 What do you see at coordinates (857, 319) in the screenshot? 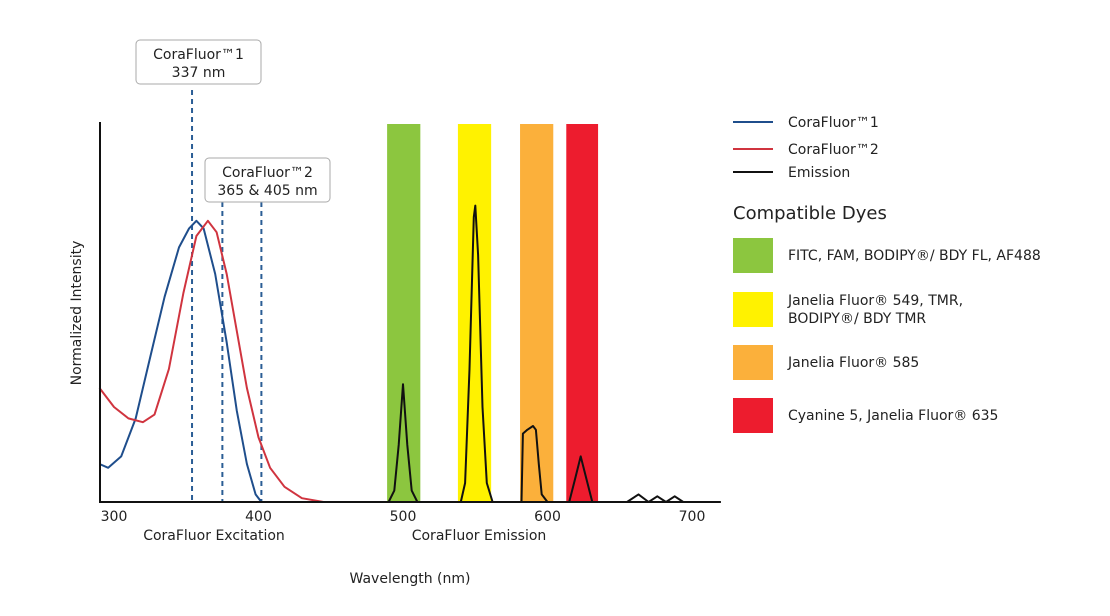
I see `dye-label-1-1: BODIPY®/ BDY TMR` at bounding box center [857, 319].